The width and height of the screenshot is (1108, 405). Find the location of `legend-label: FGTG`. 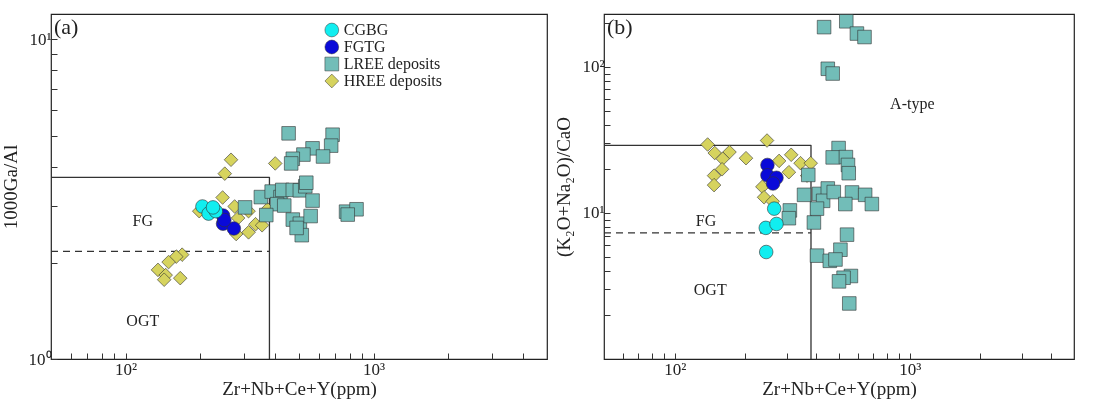

legend-label: FGTG is located at coordinates (365, 46).